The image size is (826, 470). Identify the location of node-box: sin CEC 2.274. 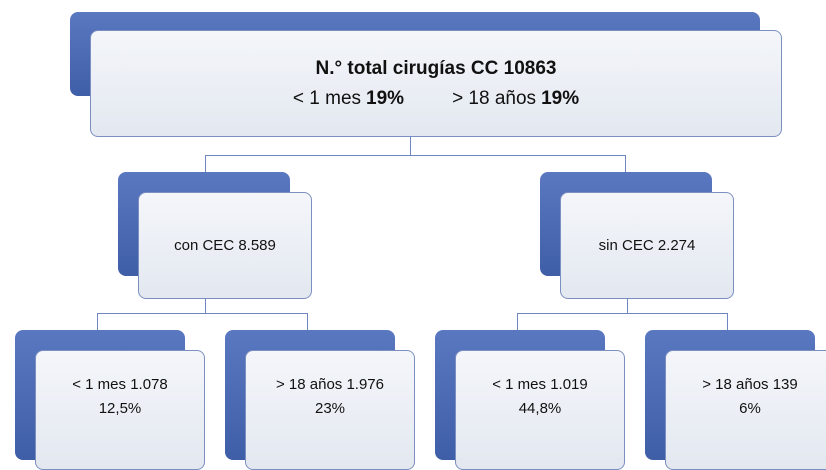
(647, 245).